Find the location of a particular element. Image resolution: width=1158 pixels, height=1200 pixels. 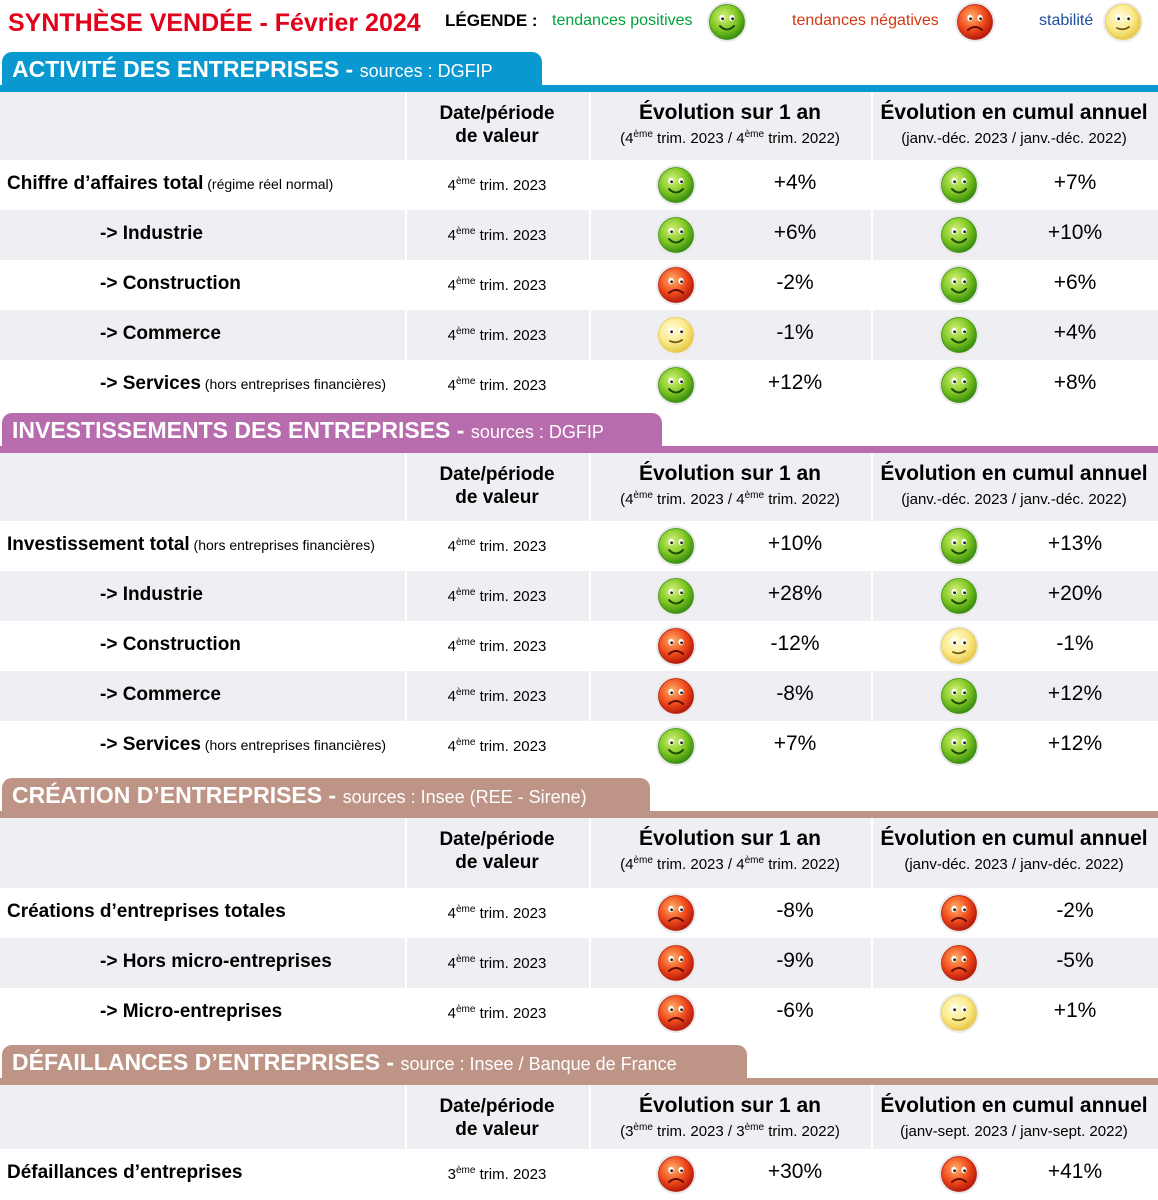

row-label-text: -> Construction is located at coordinates (170, 644).